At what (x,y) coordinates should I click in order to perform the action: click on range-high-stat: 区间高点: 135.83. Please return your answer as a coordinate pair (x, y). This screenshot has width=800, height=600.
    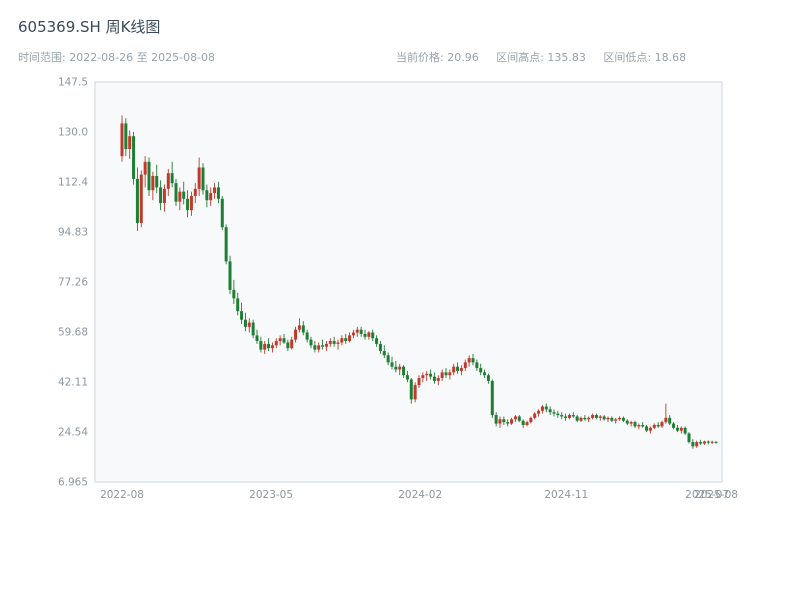
    Looking at the image, I should click on (541, 57).